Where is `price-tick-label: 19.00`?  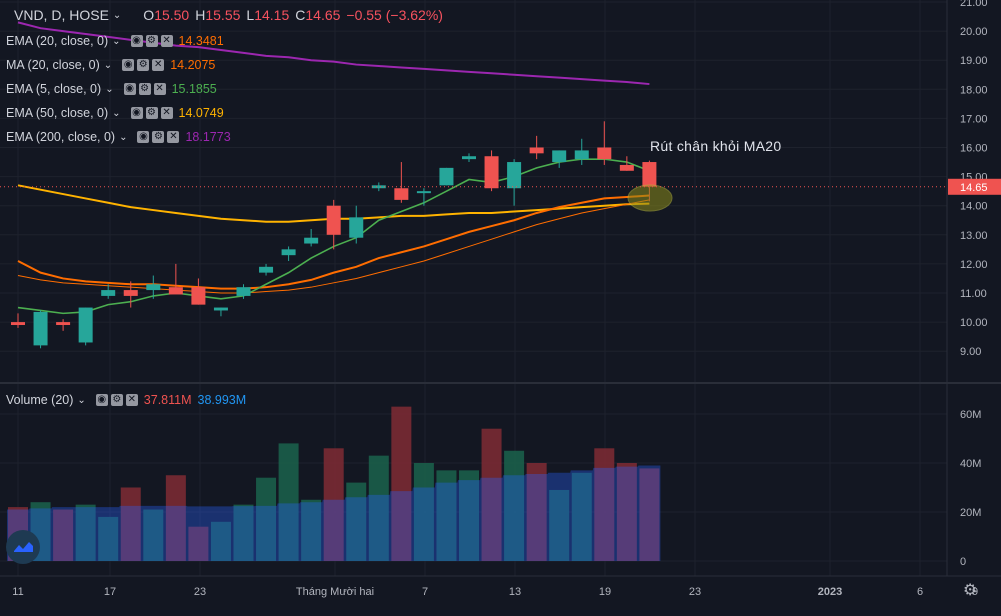 price-tick-label: 19.00 is located at coordinates (974, 61).